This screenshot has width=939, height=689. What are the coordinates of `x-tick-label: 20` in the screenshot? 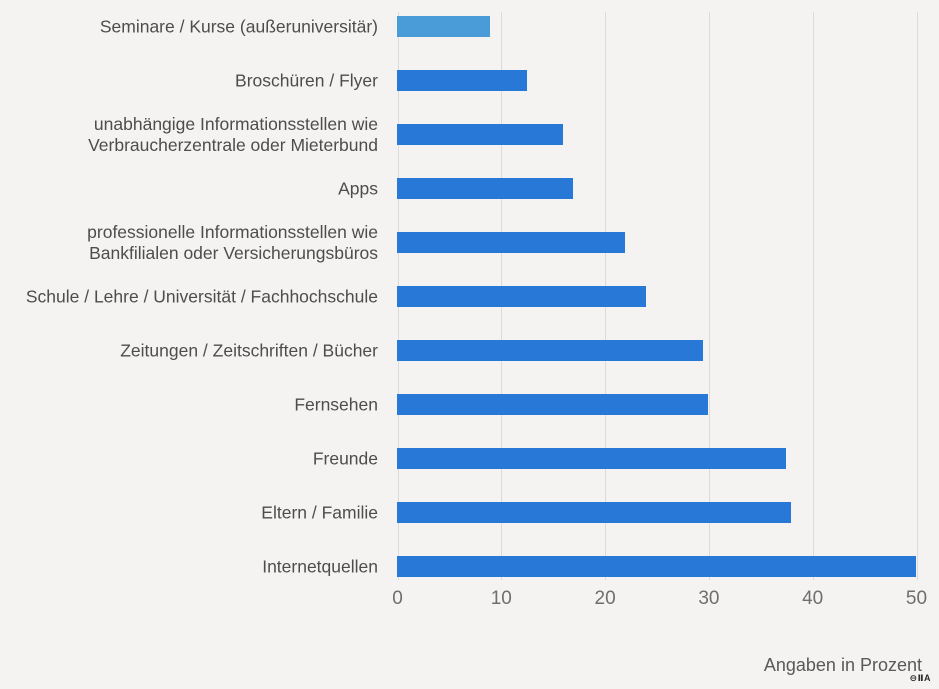 It's located at (605, 598).